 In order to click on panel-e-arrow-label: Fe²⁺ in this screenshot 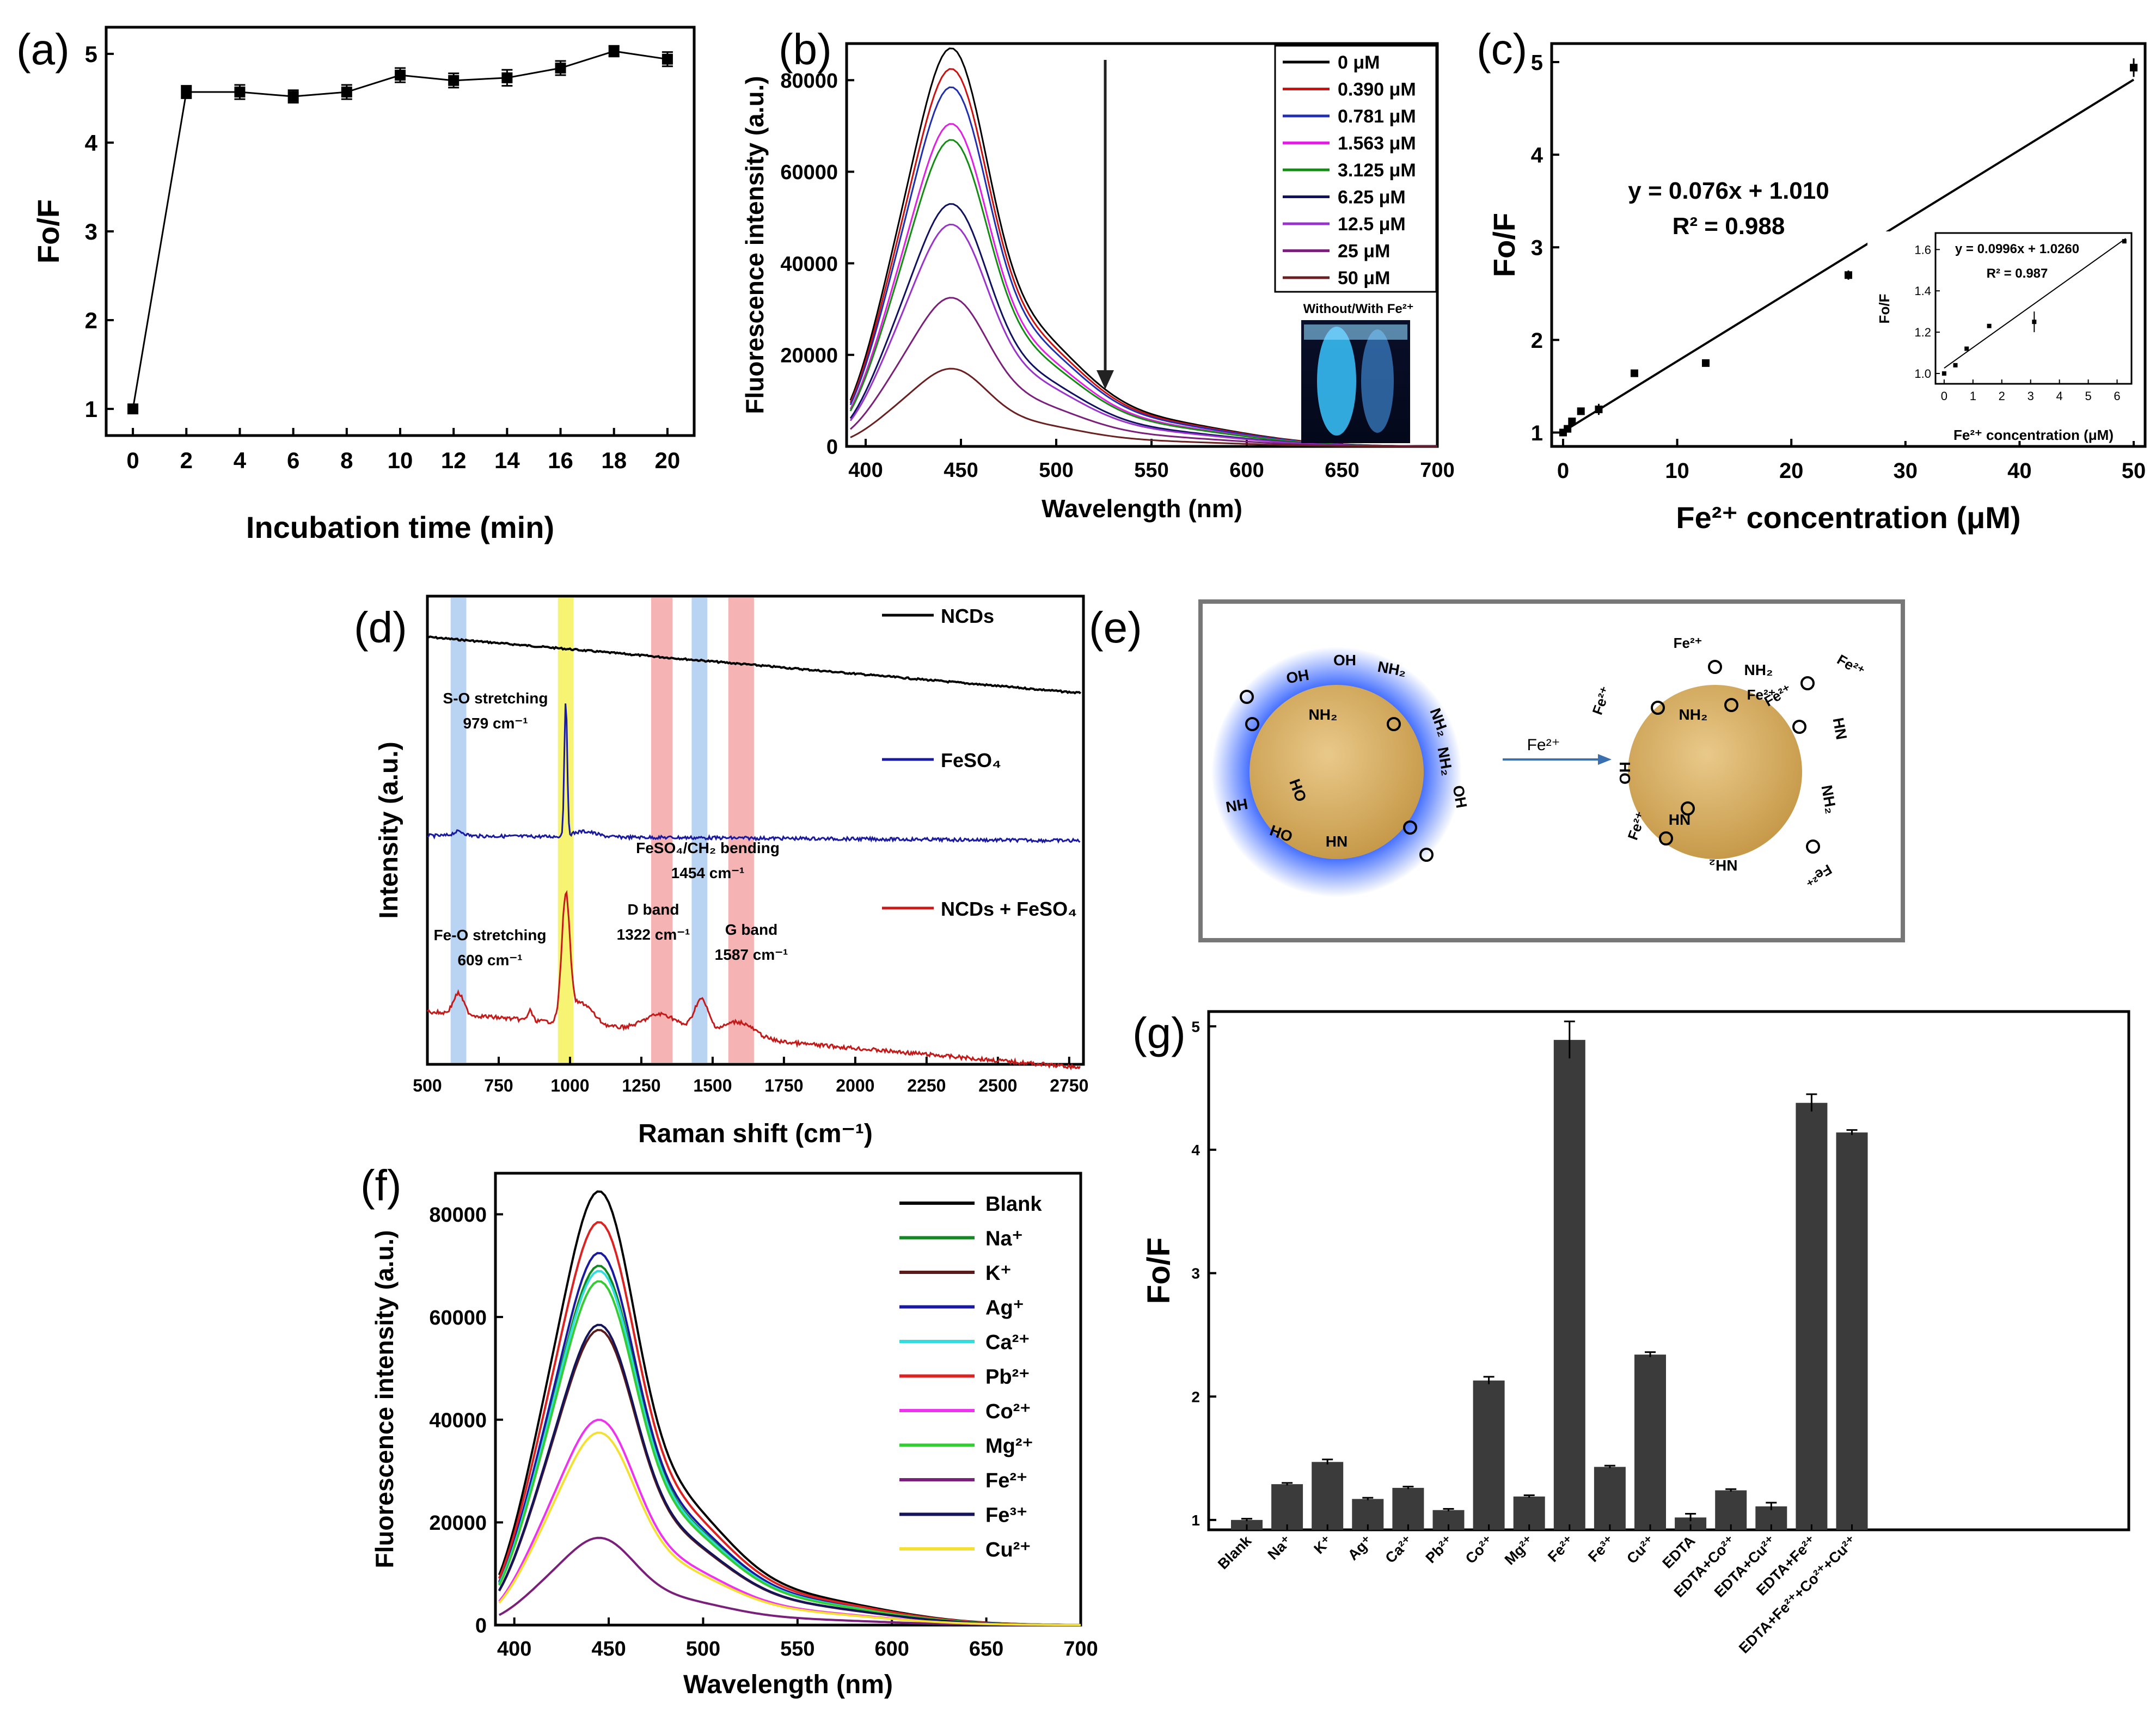, I will do `click(1543, 745)`.